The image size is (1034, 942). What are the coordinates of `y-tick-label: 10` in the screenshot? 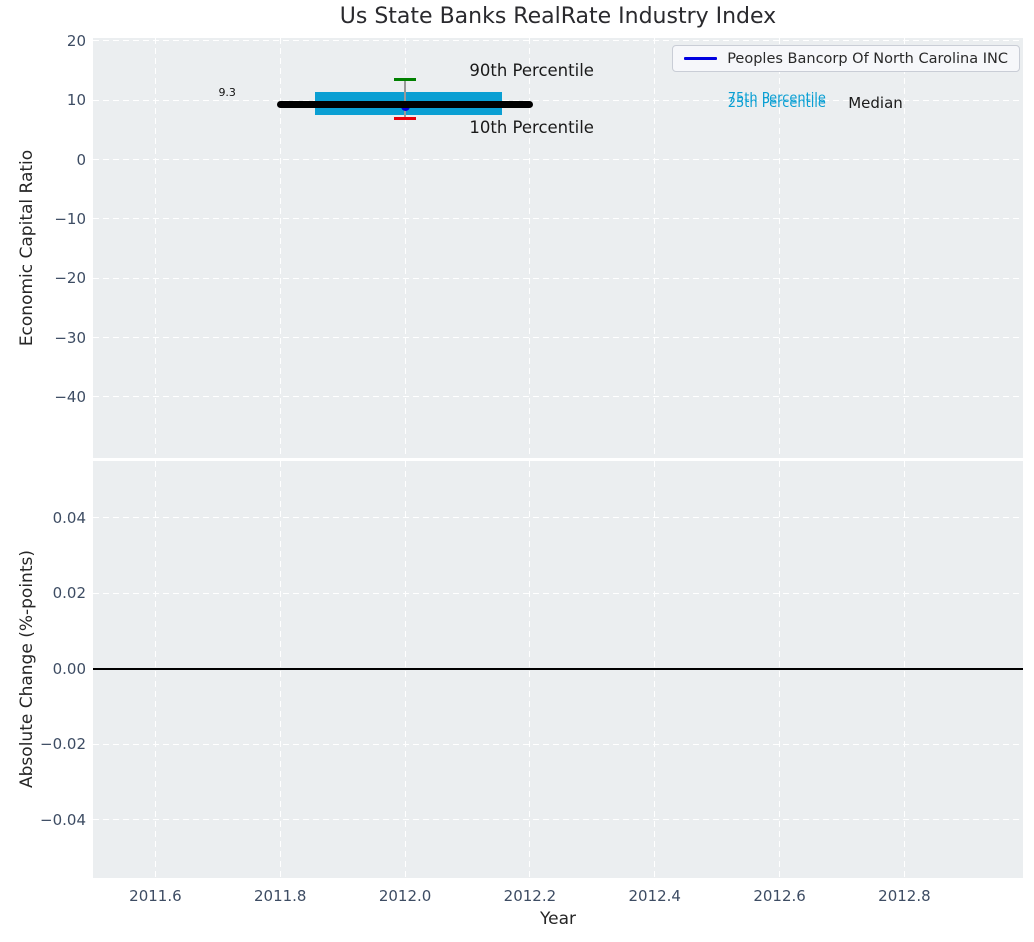 It's located at (76, 100).